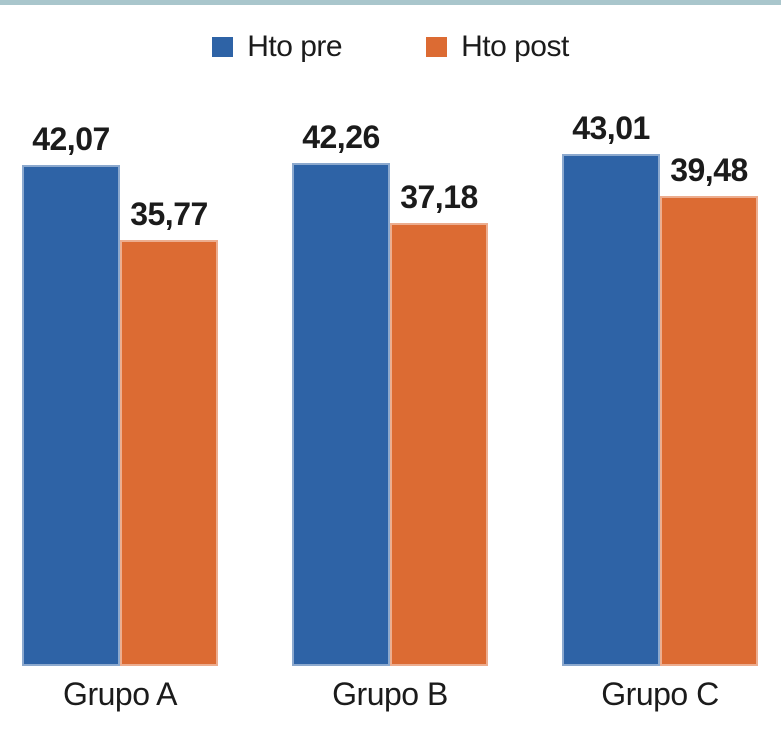  I want to click on legend-item-hto-pre: Hto pre, so click(277, 47).